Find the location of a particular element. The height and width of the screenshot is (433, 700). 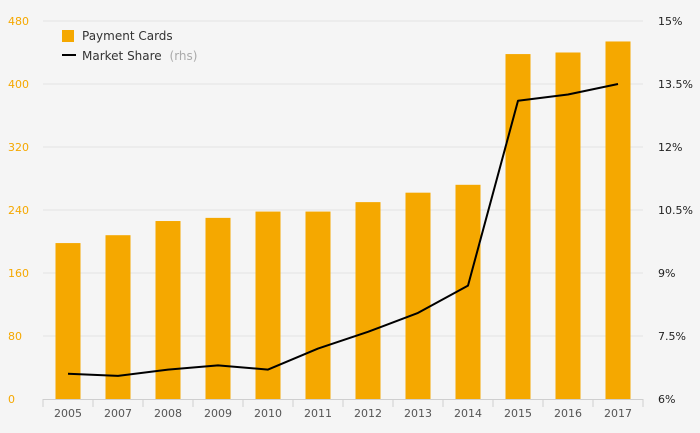

bar-payment-cards-2009 is located at coordinates (218, 308).